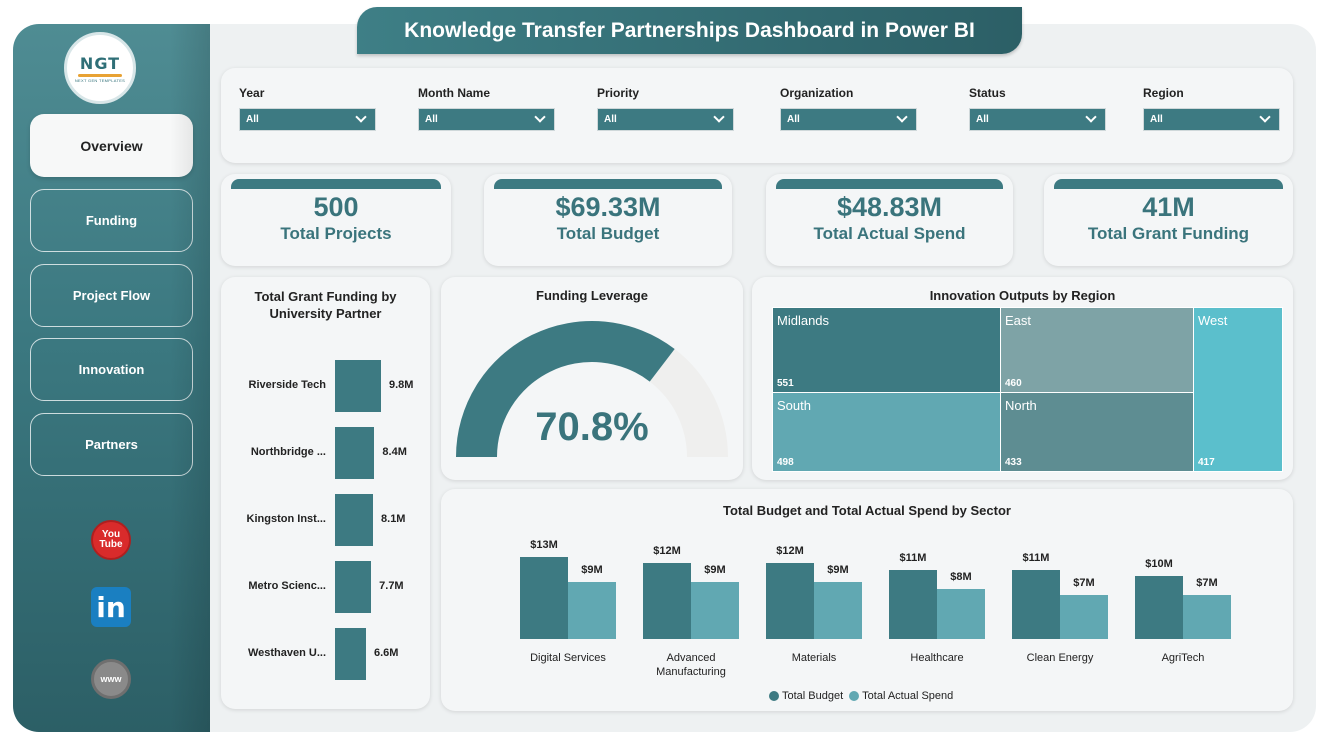 The image size is (1330, 743). What do you see at coordinates (1168, 207) in the screenshot?
I see `kpi-value: 41M` at bounding box center [1168, 207].